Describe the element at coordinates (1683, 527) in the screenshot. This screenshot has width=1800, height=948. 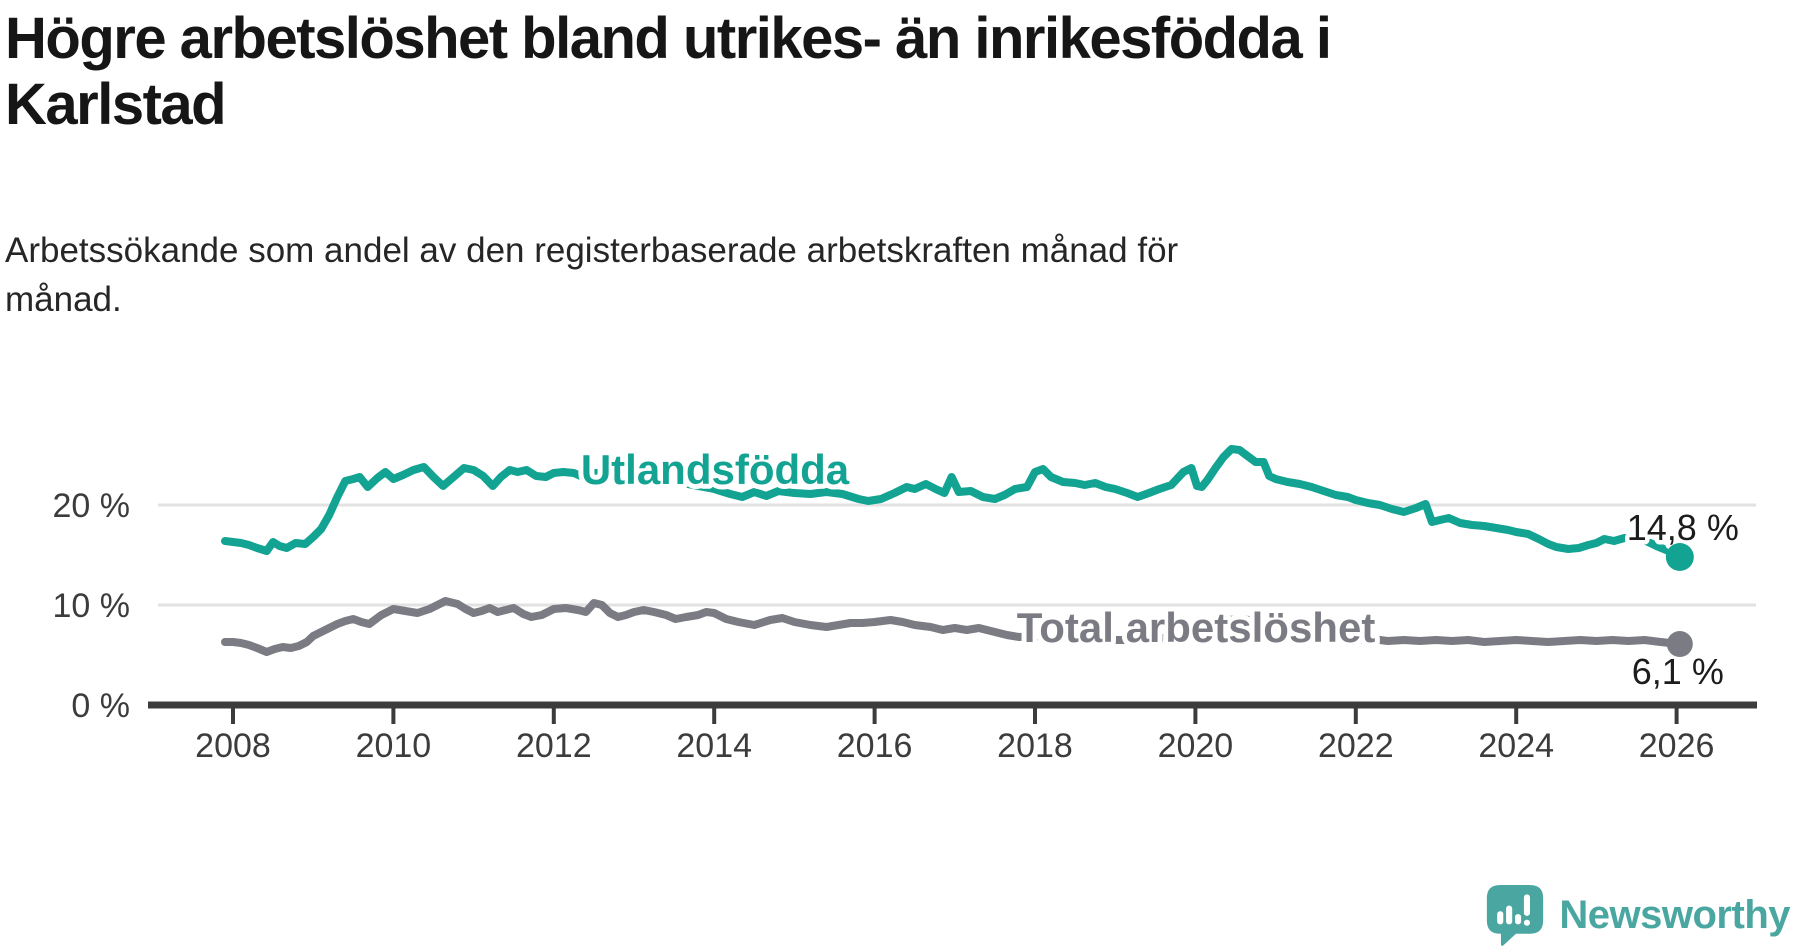
I see `utlandsfodda-end-value-label: 14,8 %` at that location.